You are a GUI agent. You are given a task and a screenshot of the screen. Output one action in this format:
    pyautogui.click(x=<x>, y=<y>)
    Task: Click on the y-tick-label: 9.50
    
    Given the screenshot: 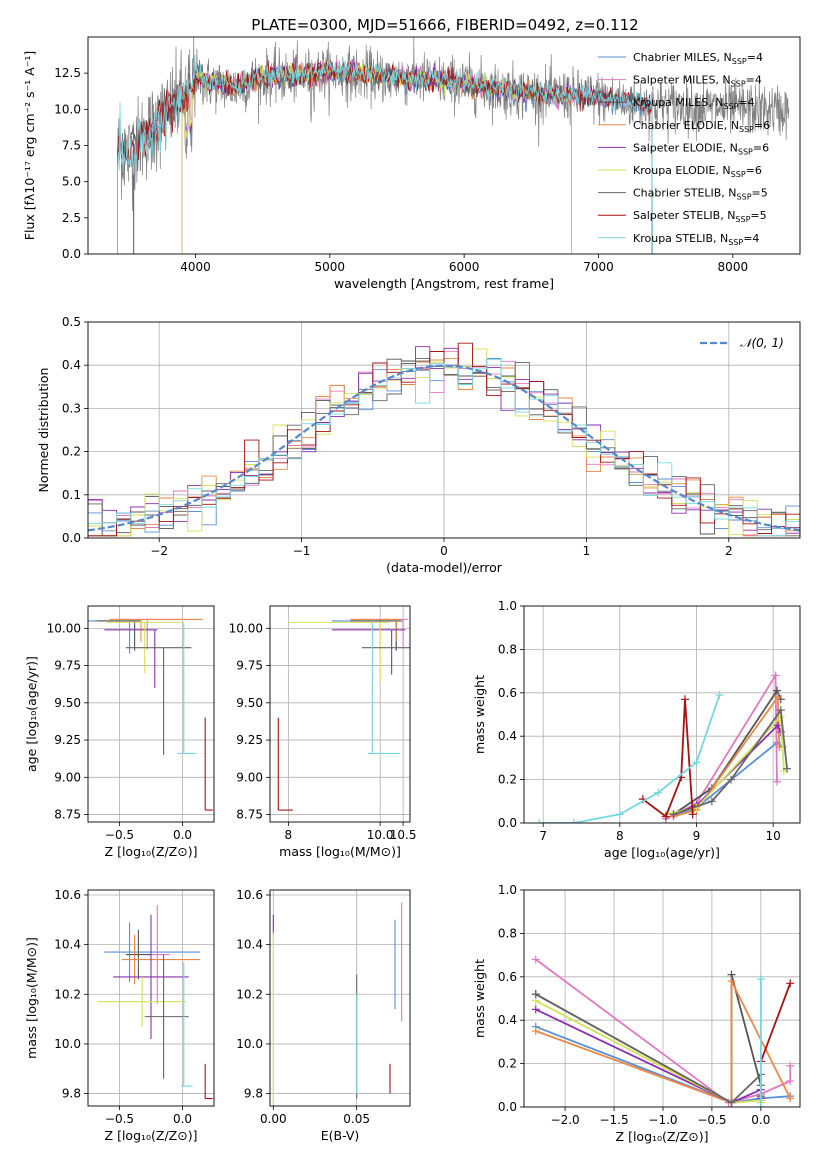 What is the action you would take?
    pyautogui.click(x=249, y=703)
    